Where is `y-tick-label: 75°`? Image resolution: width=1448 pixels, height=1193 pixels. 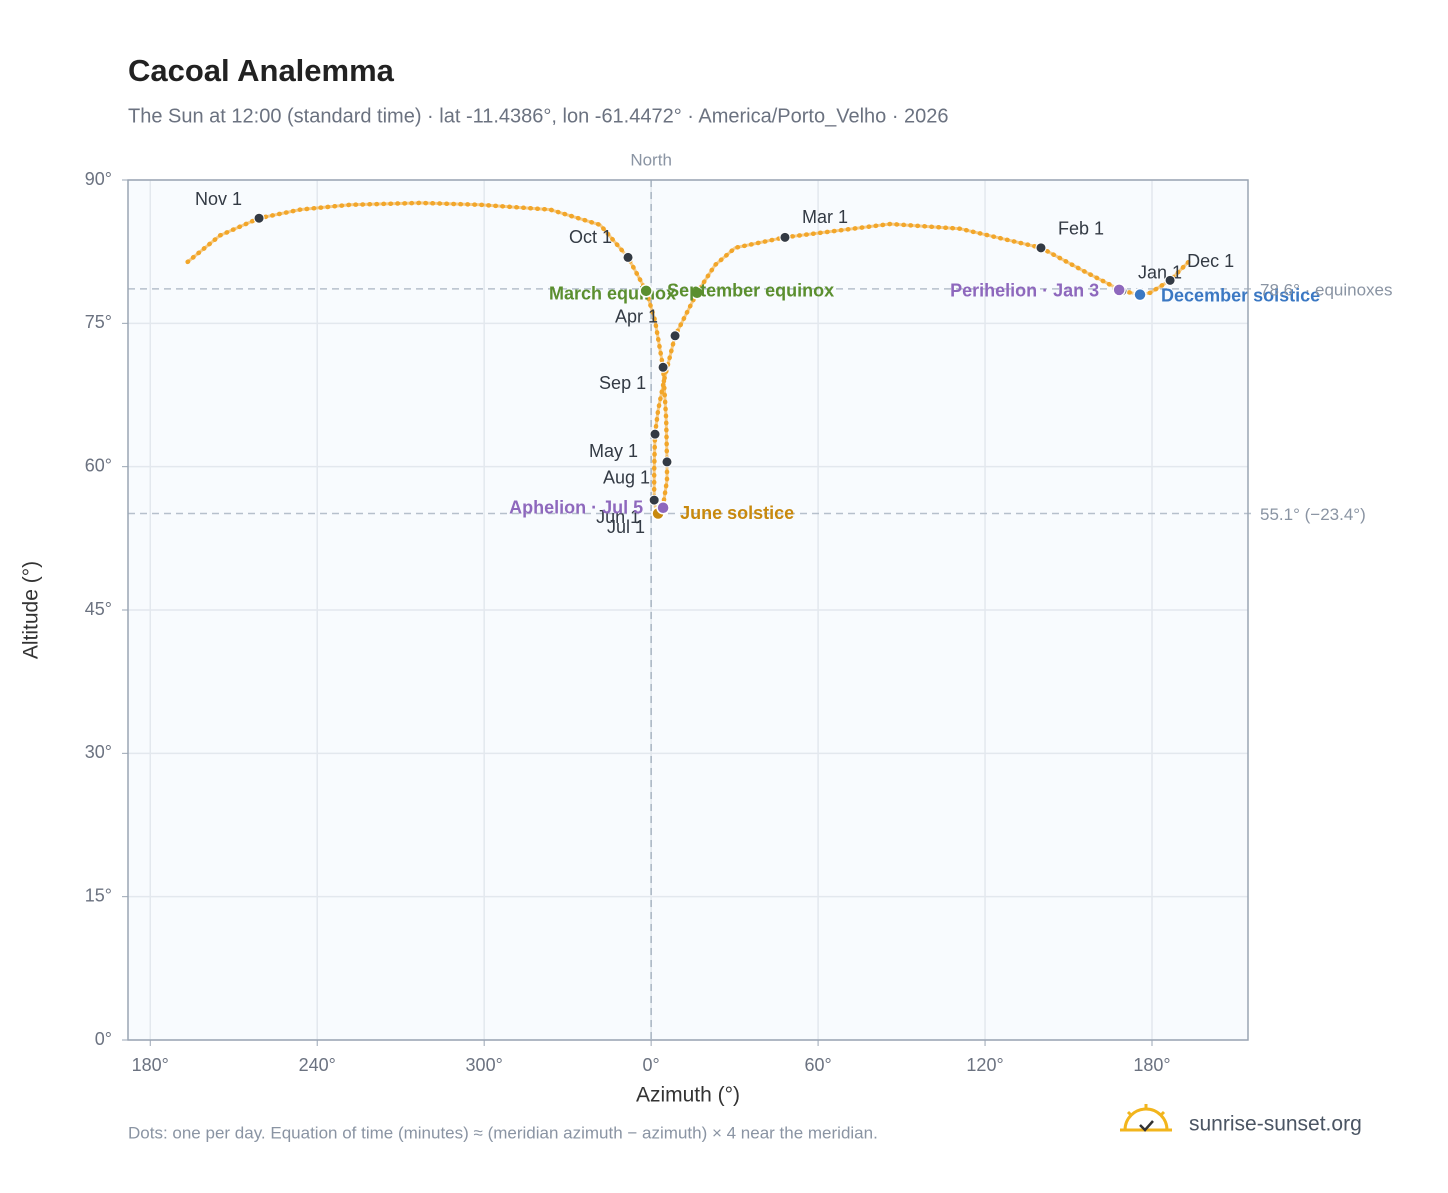 y-tick-label: 75° is located at coordinates (98, 322).